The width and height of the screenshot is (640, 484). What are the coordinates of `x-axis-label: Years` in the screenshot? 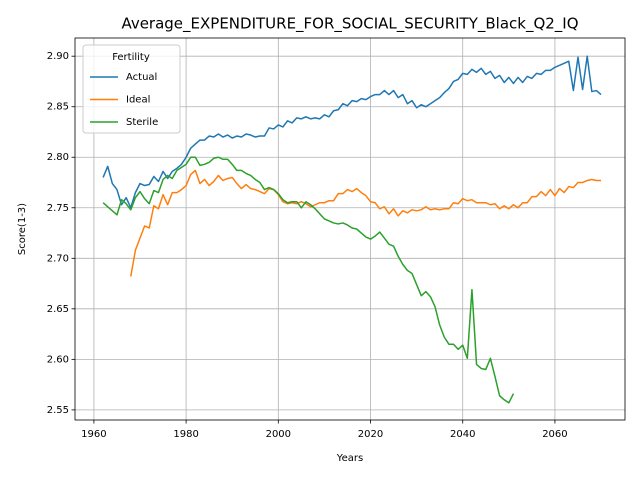 It's located at (349, 458).